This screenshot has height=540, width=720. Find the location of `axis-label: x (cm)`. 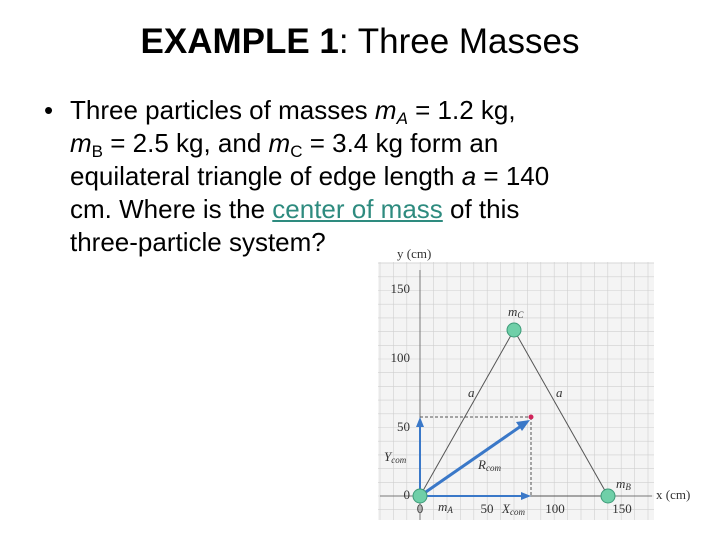

axis-label: x (cm) is located at coordinates (673, 494).